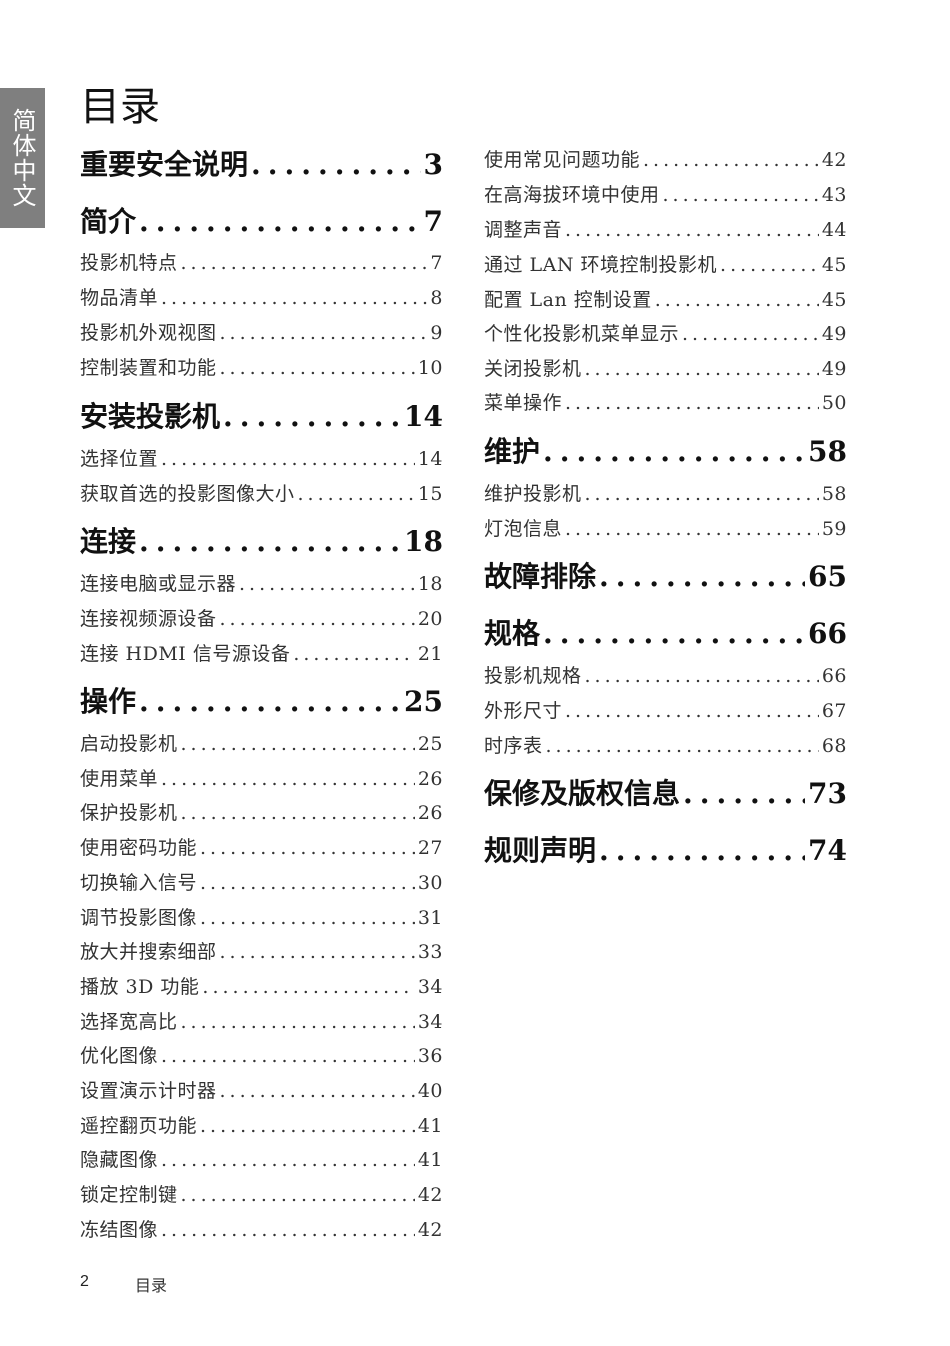 This screenshot has height=1346, width=950. Describe the element at coordinates (139, 882) in the screenshot. I see `toc-entry-label: 切换输入信号` at that location.